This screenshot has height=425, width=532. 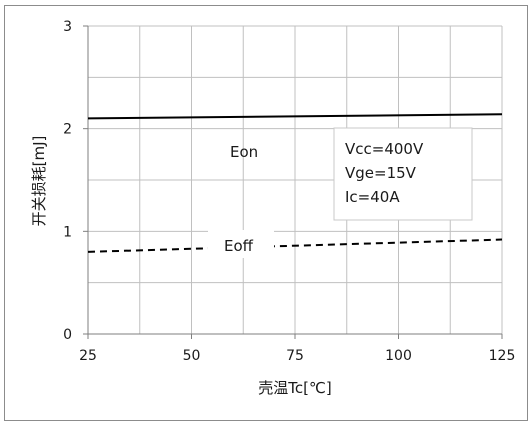 What do you see at coordinates (381, 173) in the screenshot?
I see `condition-vge: Vge=15V` at bounding box center [381, 173].